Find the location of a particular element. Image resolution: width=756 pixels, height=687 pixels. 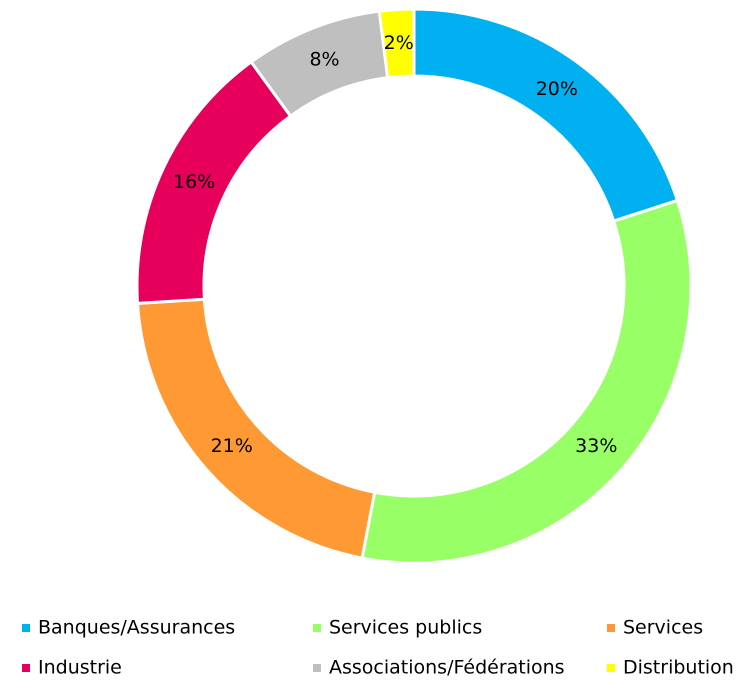

legend-label: Services publics is located at coordinates (405, 628).